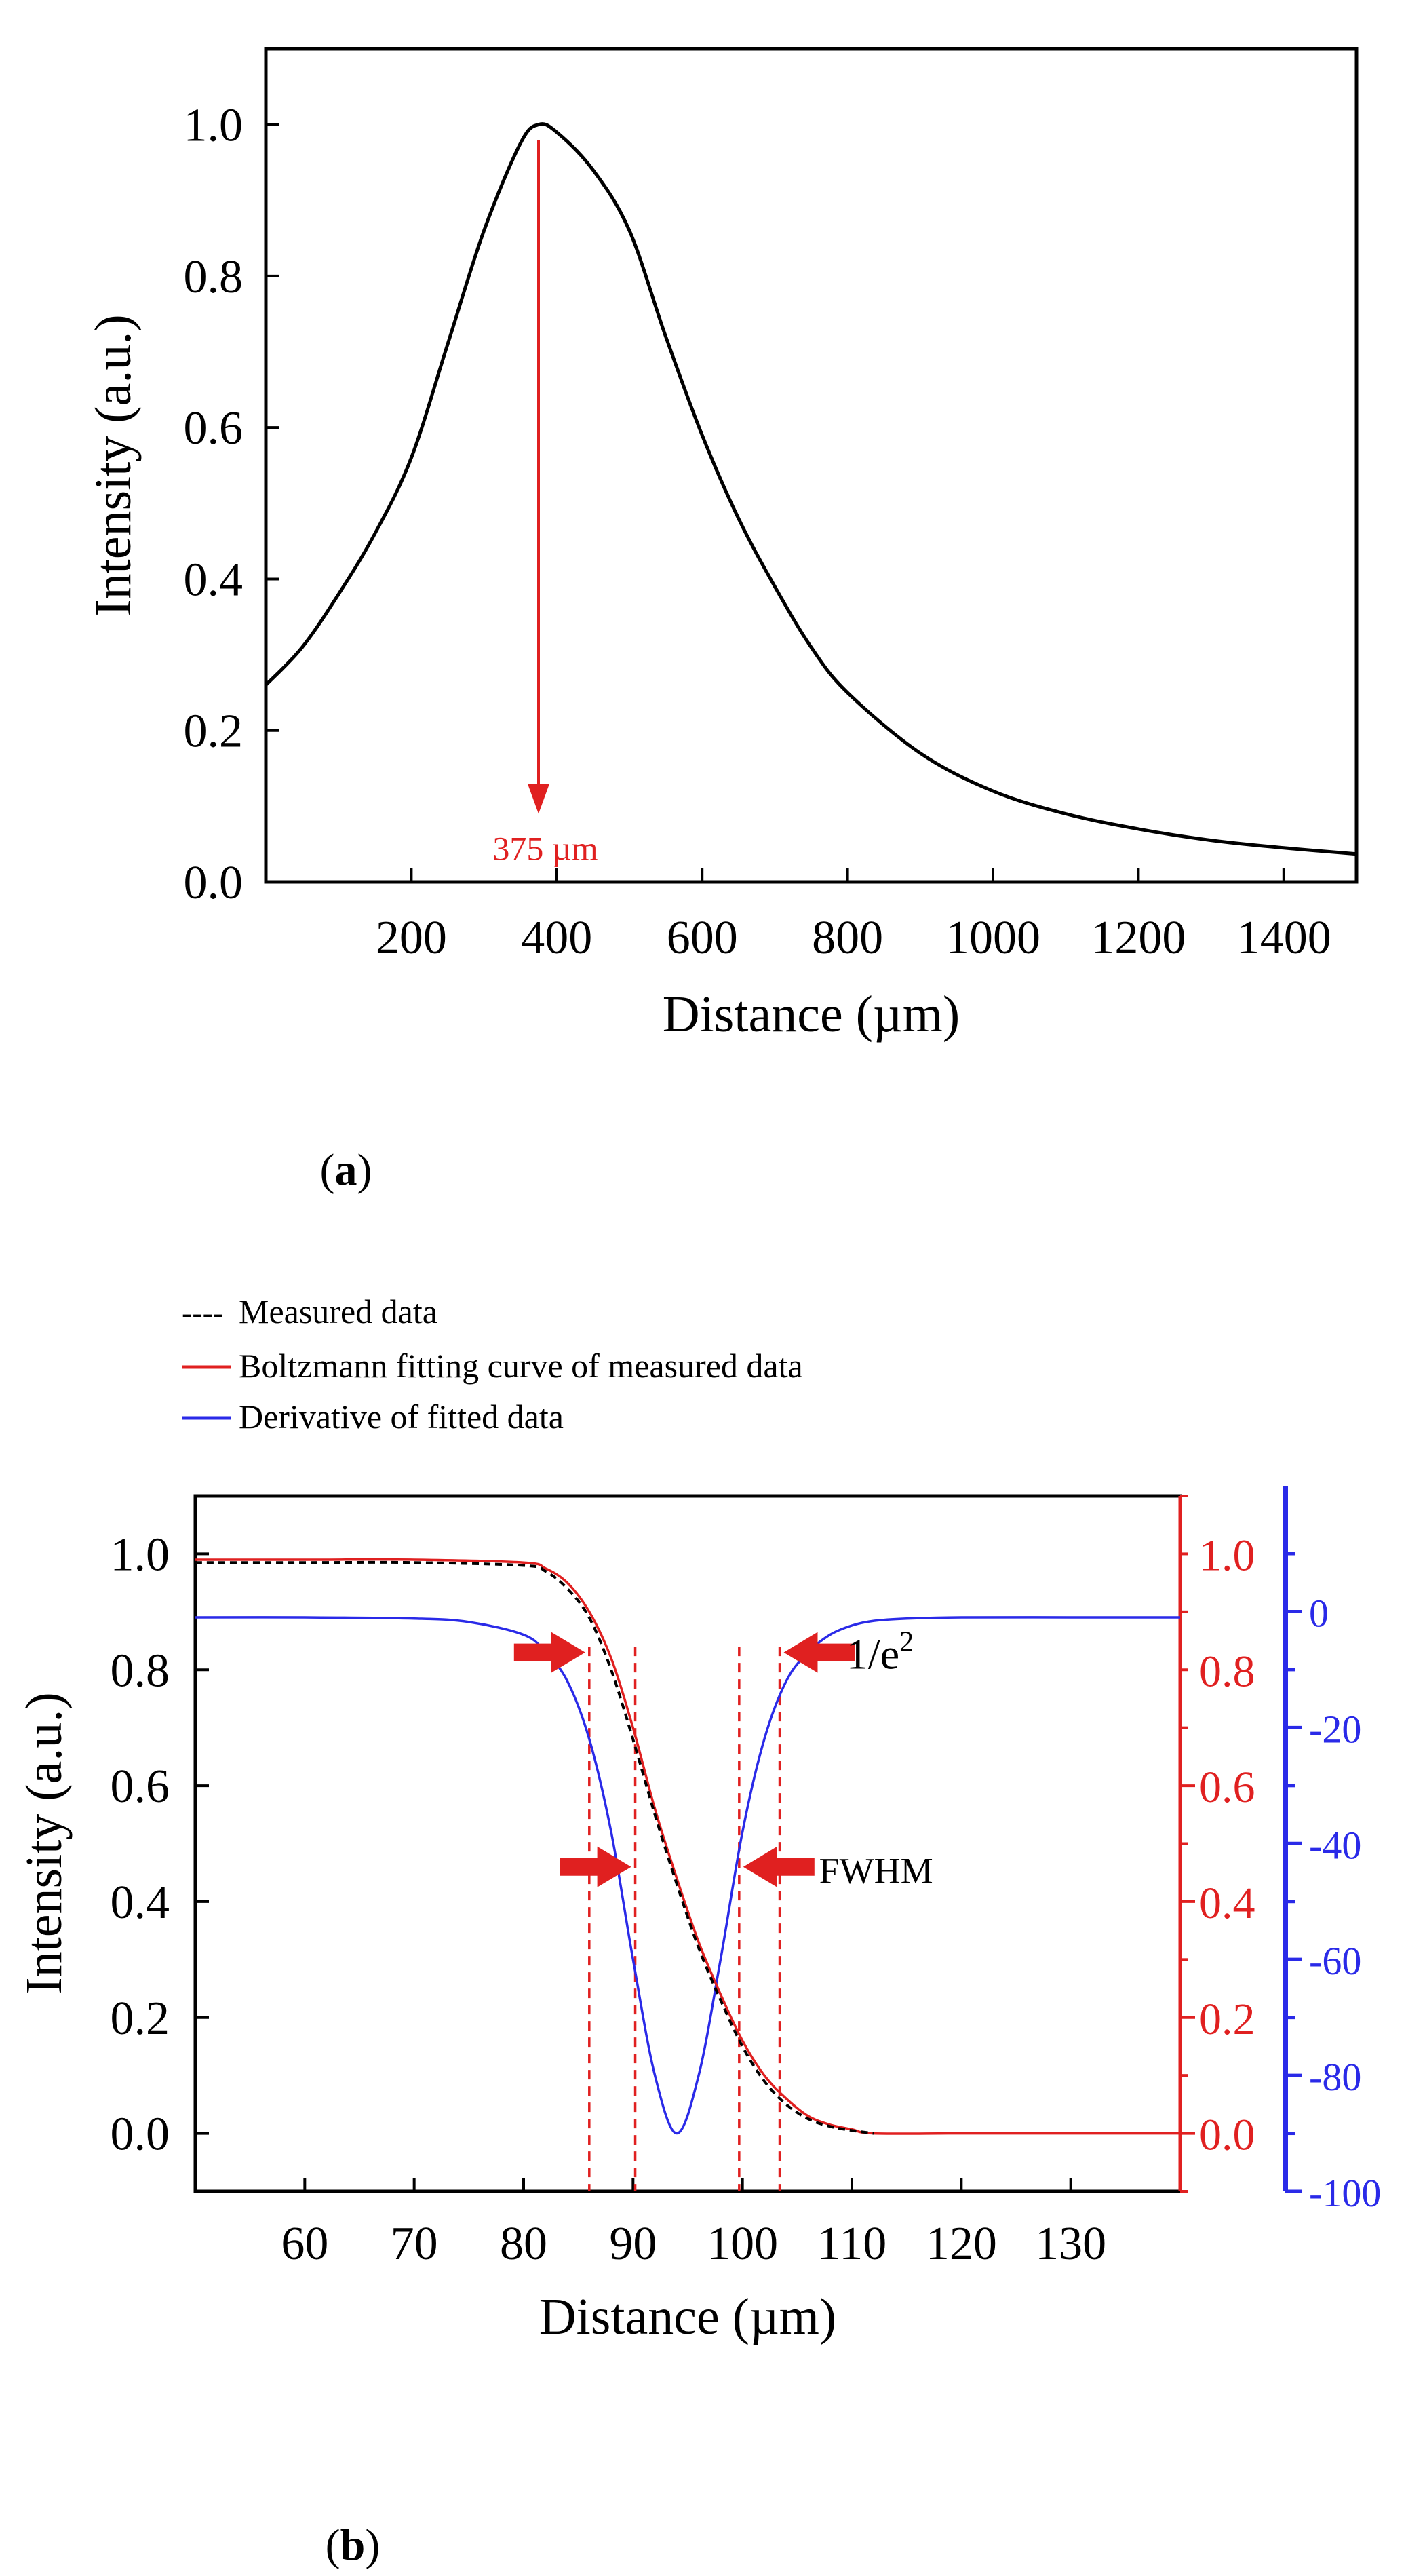  I want to click on annotation-superscript: 2, so click(907, 1642).